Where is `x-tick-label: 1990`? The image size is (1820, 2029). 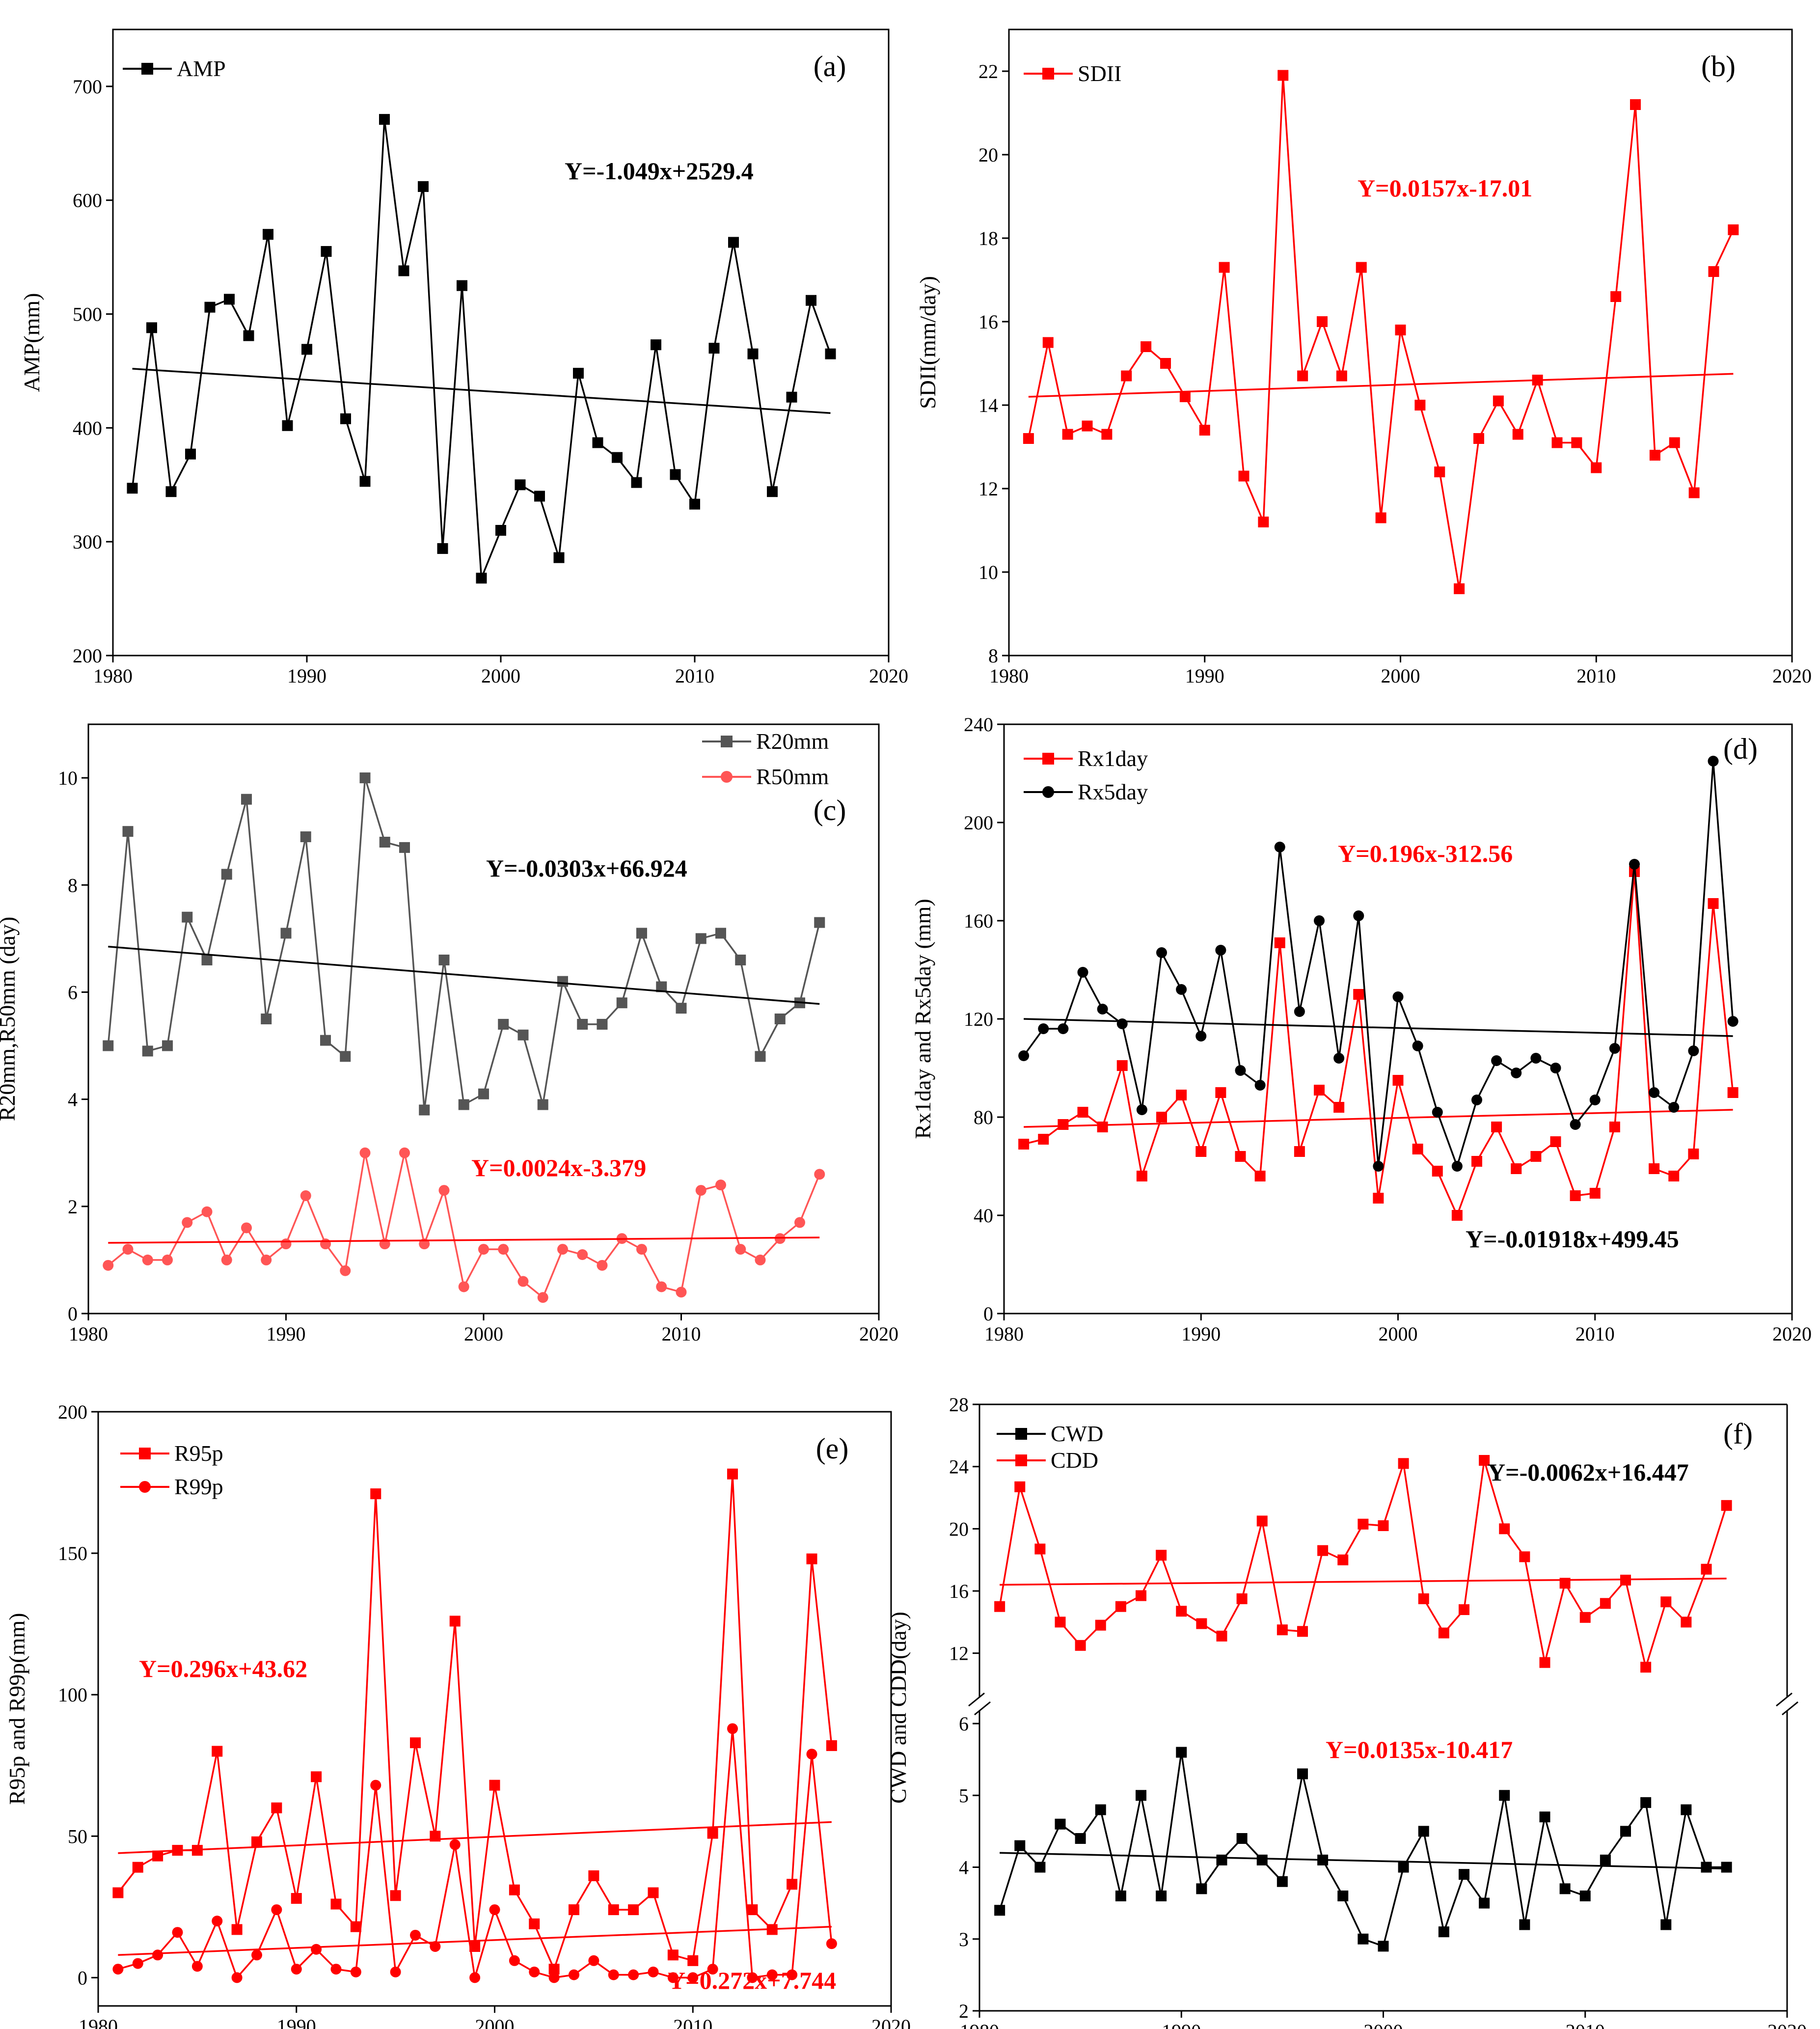 x-tick-label: 1990 is located at coordinates (1201, 1334).